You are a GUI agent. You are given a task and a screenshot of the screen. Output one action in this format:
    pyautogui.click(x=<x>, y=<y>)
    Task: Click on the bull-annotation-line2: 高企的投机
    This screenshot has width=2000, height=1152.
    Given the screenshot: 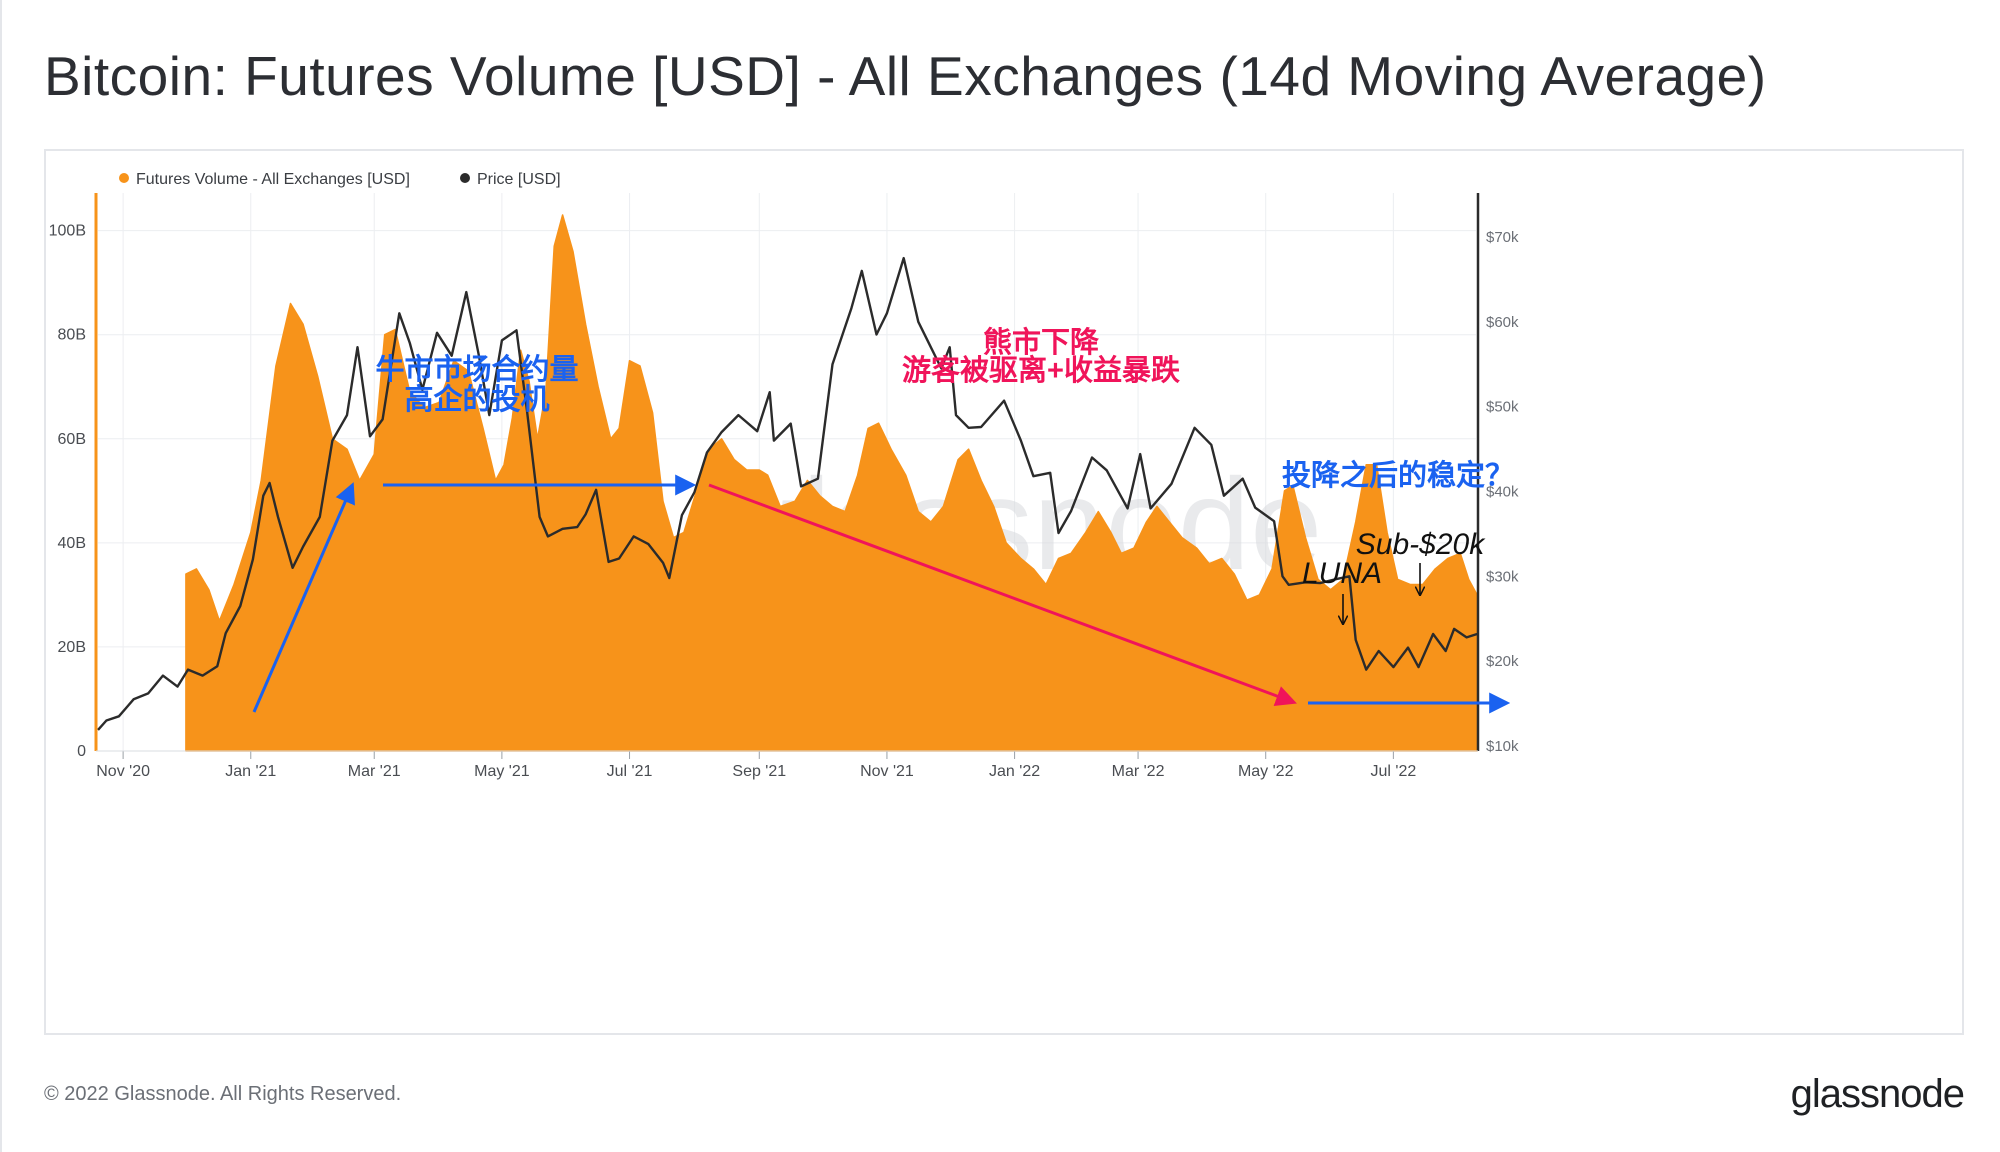 What is the action you would take?
    pyautogui.click(x=476, y=399)
    